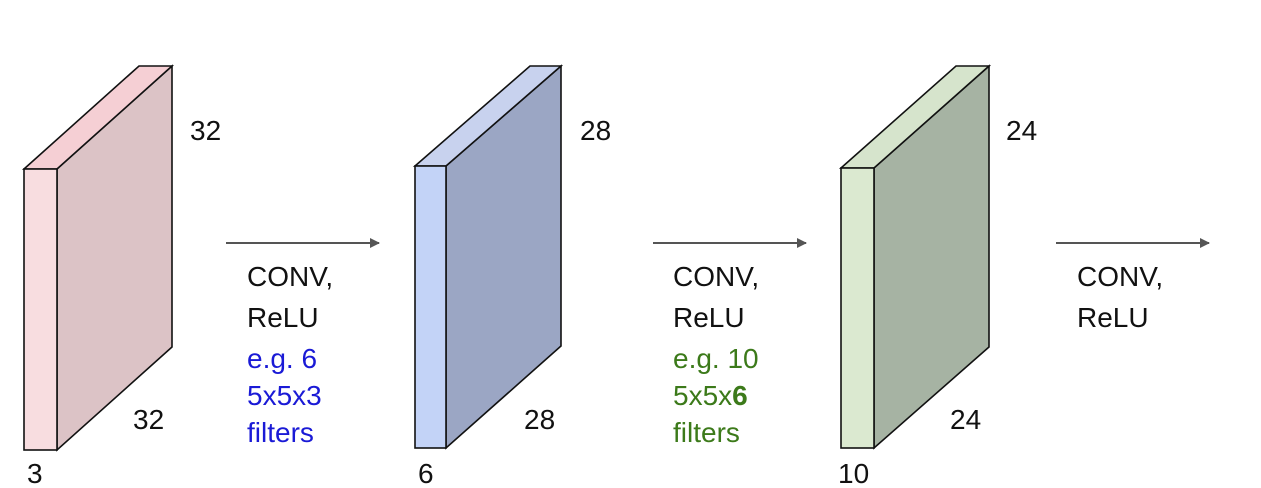  I want to click on conv1-height-label: 28, so click(539, 419).